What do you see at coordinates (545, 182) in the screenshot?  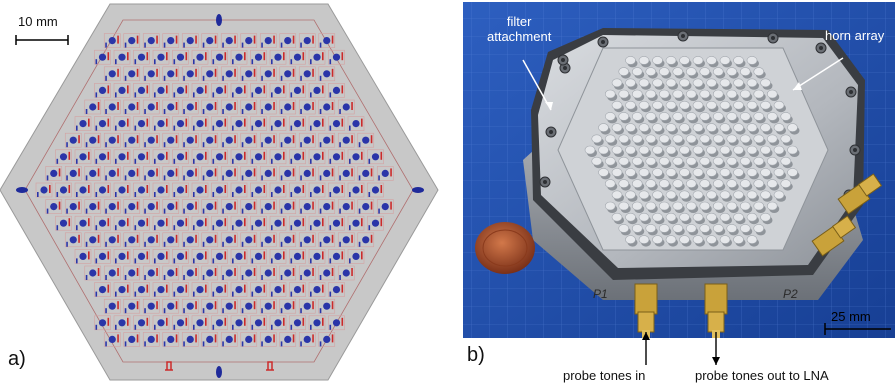 I see `screw-head` at bounding box center [545, 182].